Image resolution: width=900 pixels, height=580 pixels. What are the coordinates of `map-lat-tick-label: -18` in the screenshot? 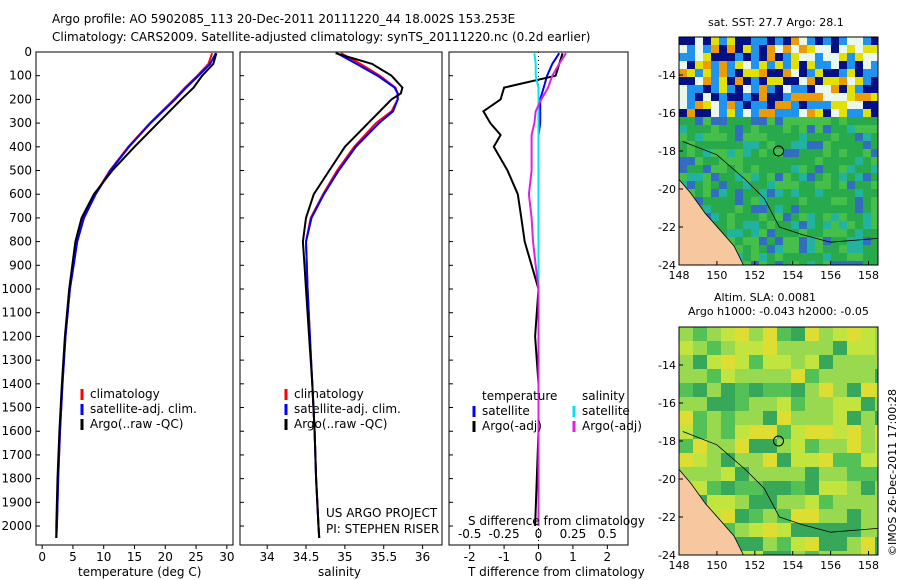 It's located at (667, 441).